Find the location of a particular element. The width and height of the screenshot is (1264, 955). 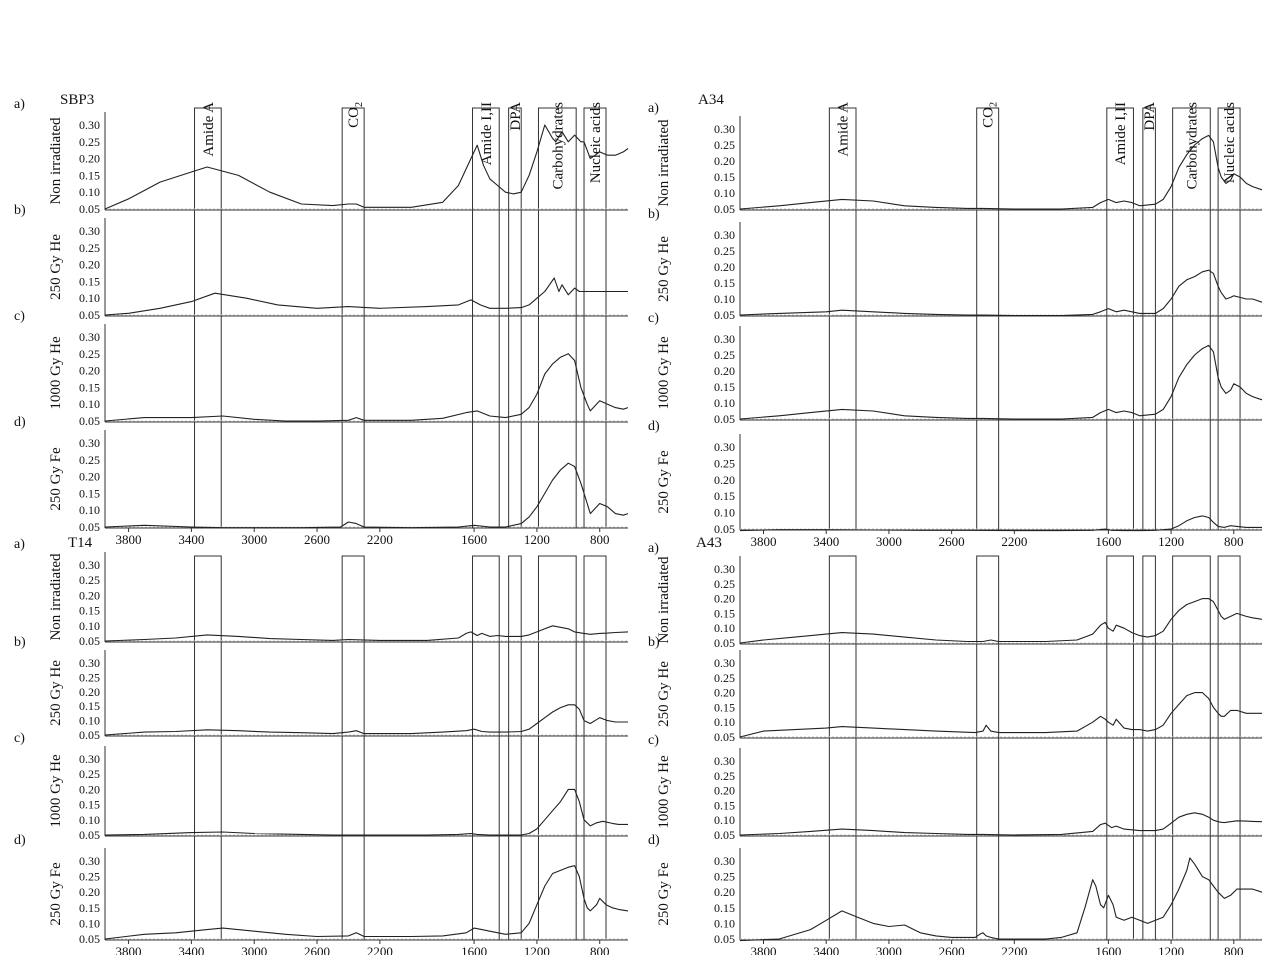

strain-label: SBP3 is located at coordinates (77, 100).